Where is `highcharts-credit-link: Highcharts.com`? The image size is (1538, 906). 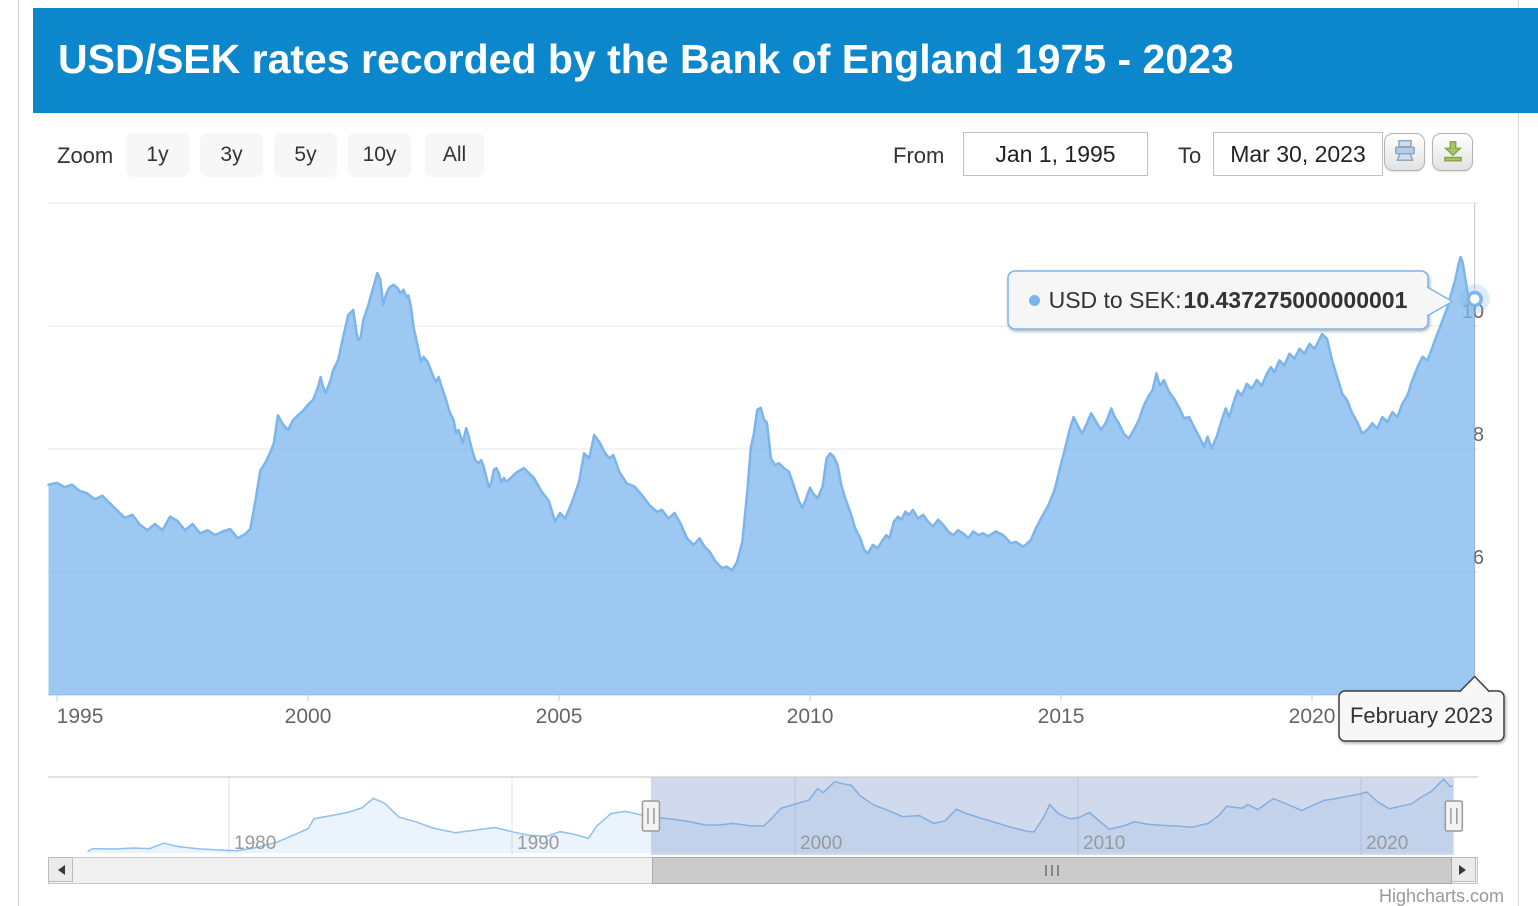 highcharts-credit-link: Highcharts.com is located at coordinates (1441, 896).